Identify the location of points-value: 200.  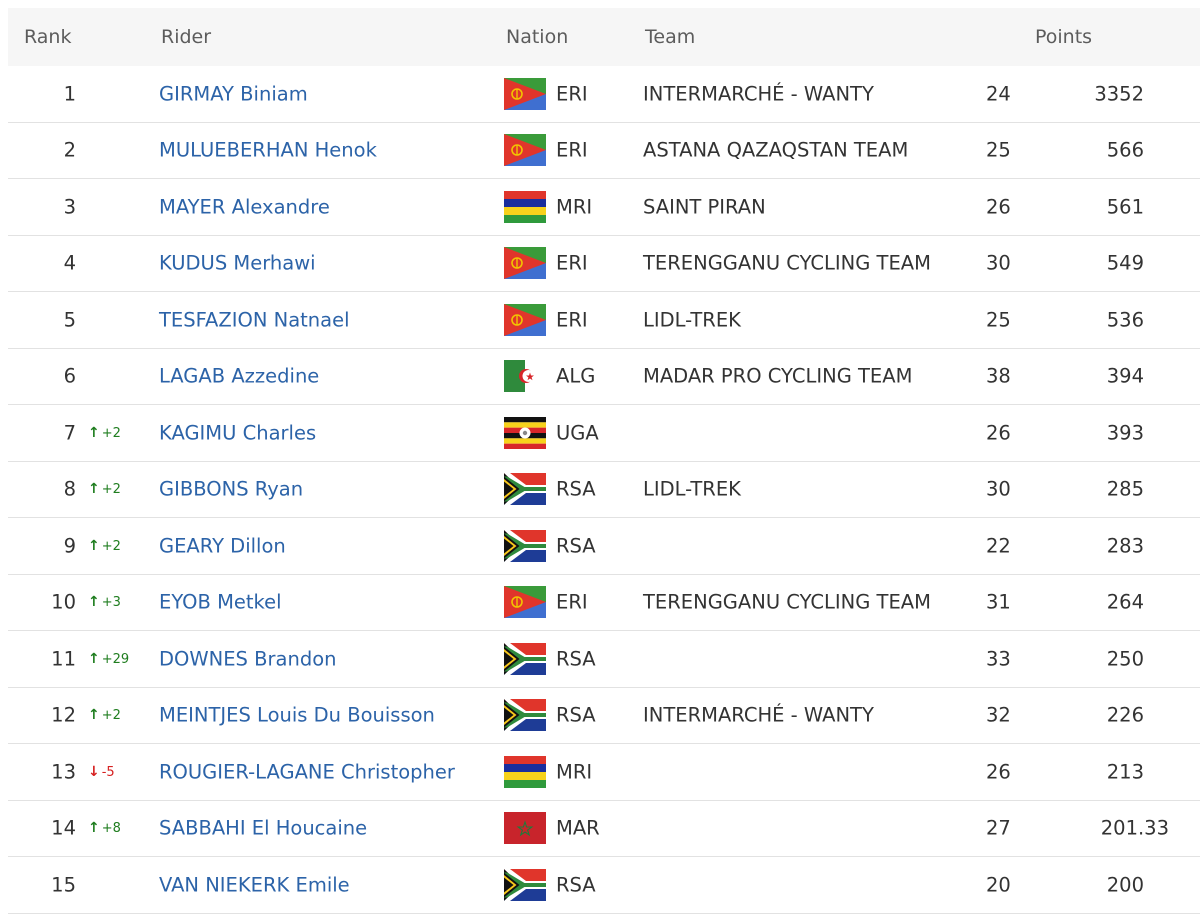
(1125, 885).